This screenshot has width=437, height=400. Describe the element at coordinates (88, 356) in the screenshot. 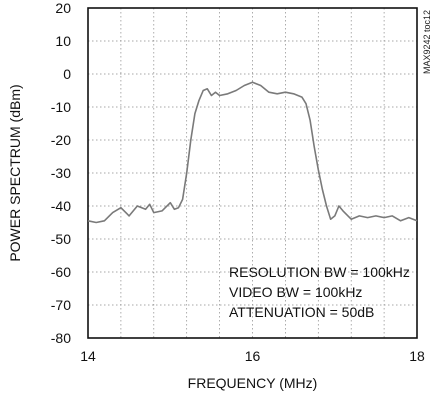

I see `x-tick-label: 14` at that location.